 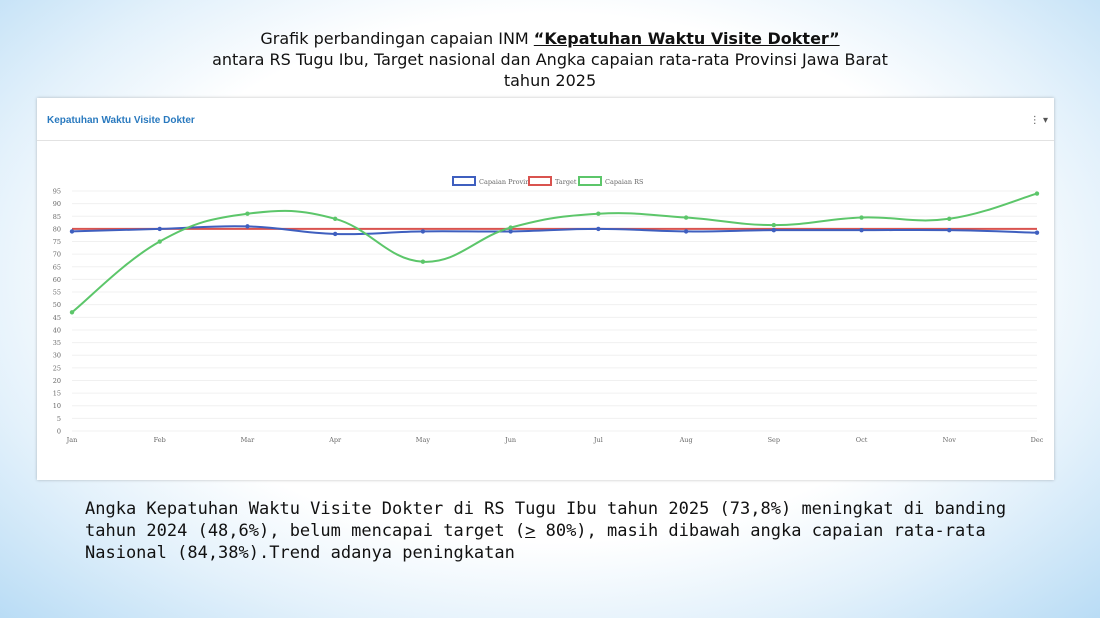 What do you see at coordinates (57, 255) in the screenshot?
I see `y-tick-label: 70` at bounding box center [57, 255].